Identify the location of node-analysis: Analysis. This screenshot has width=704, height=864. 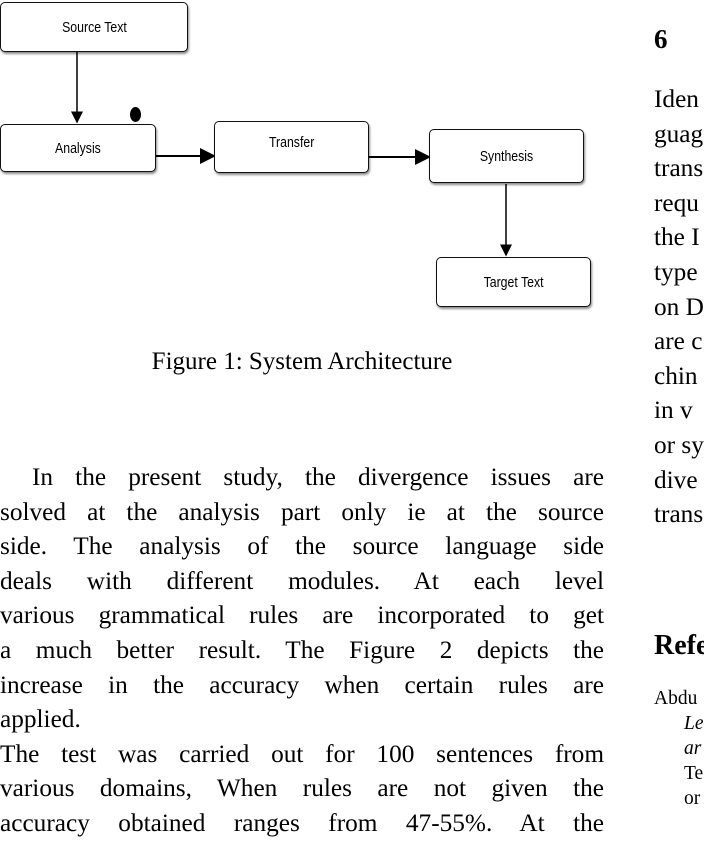
(78, 148).